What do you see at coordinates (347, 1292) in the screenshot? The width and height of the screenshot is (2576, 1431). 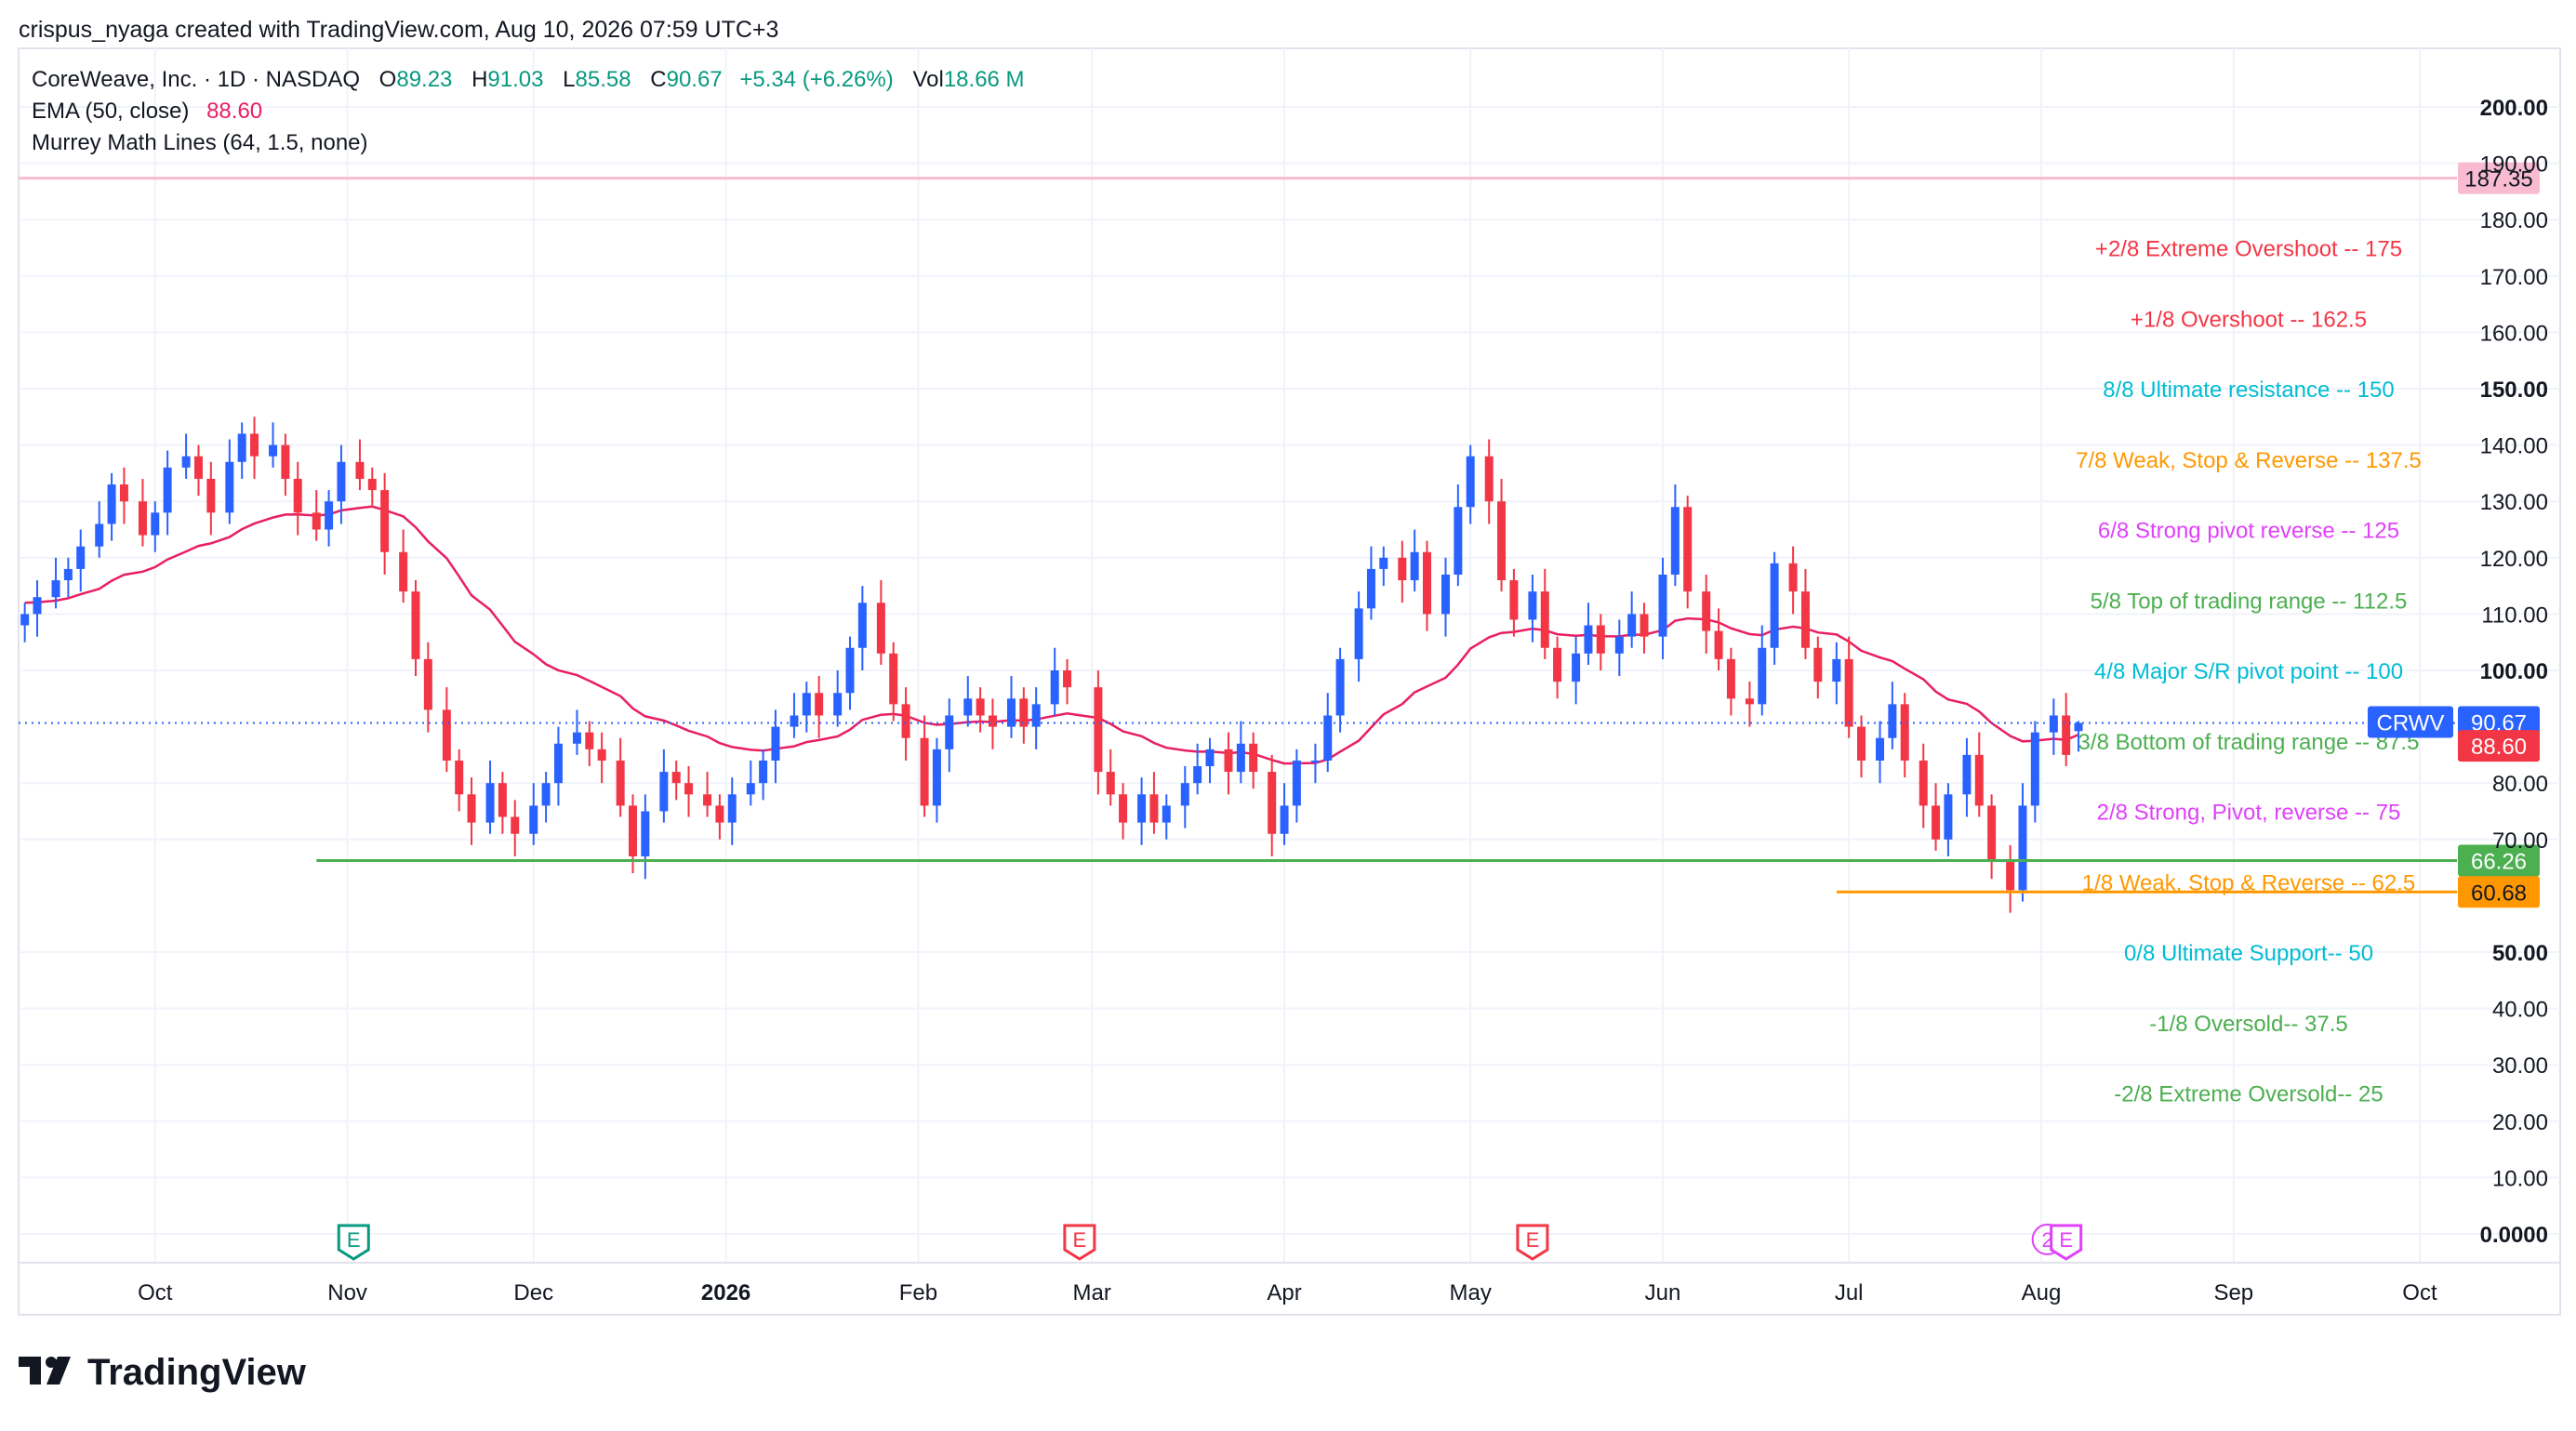 I see `x-tick-label: Nov` at bounding box center [347, 1292].